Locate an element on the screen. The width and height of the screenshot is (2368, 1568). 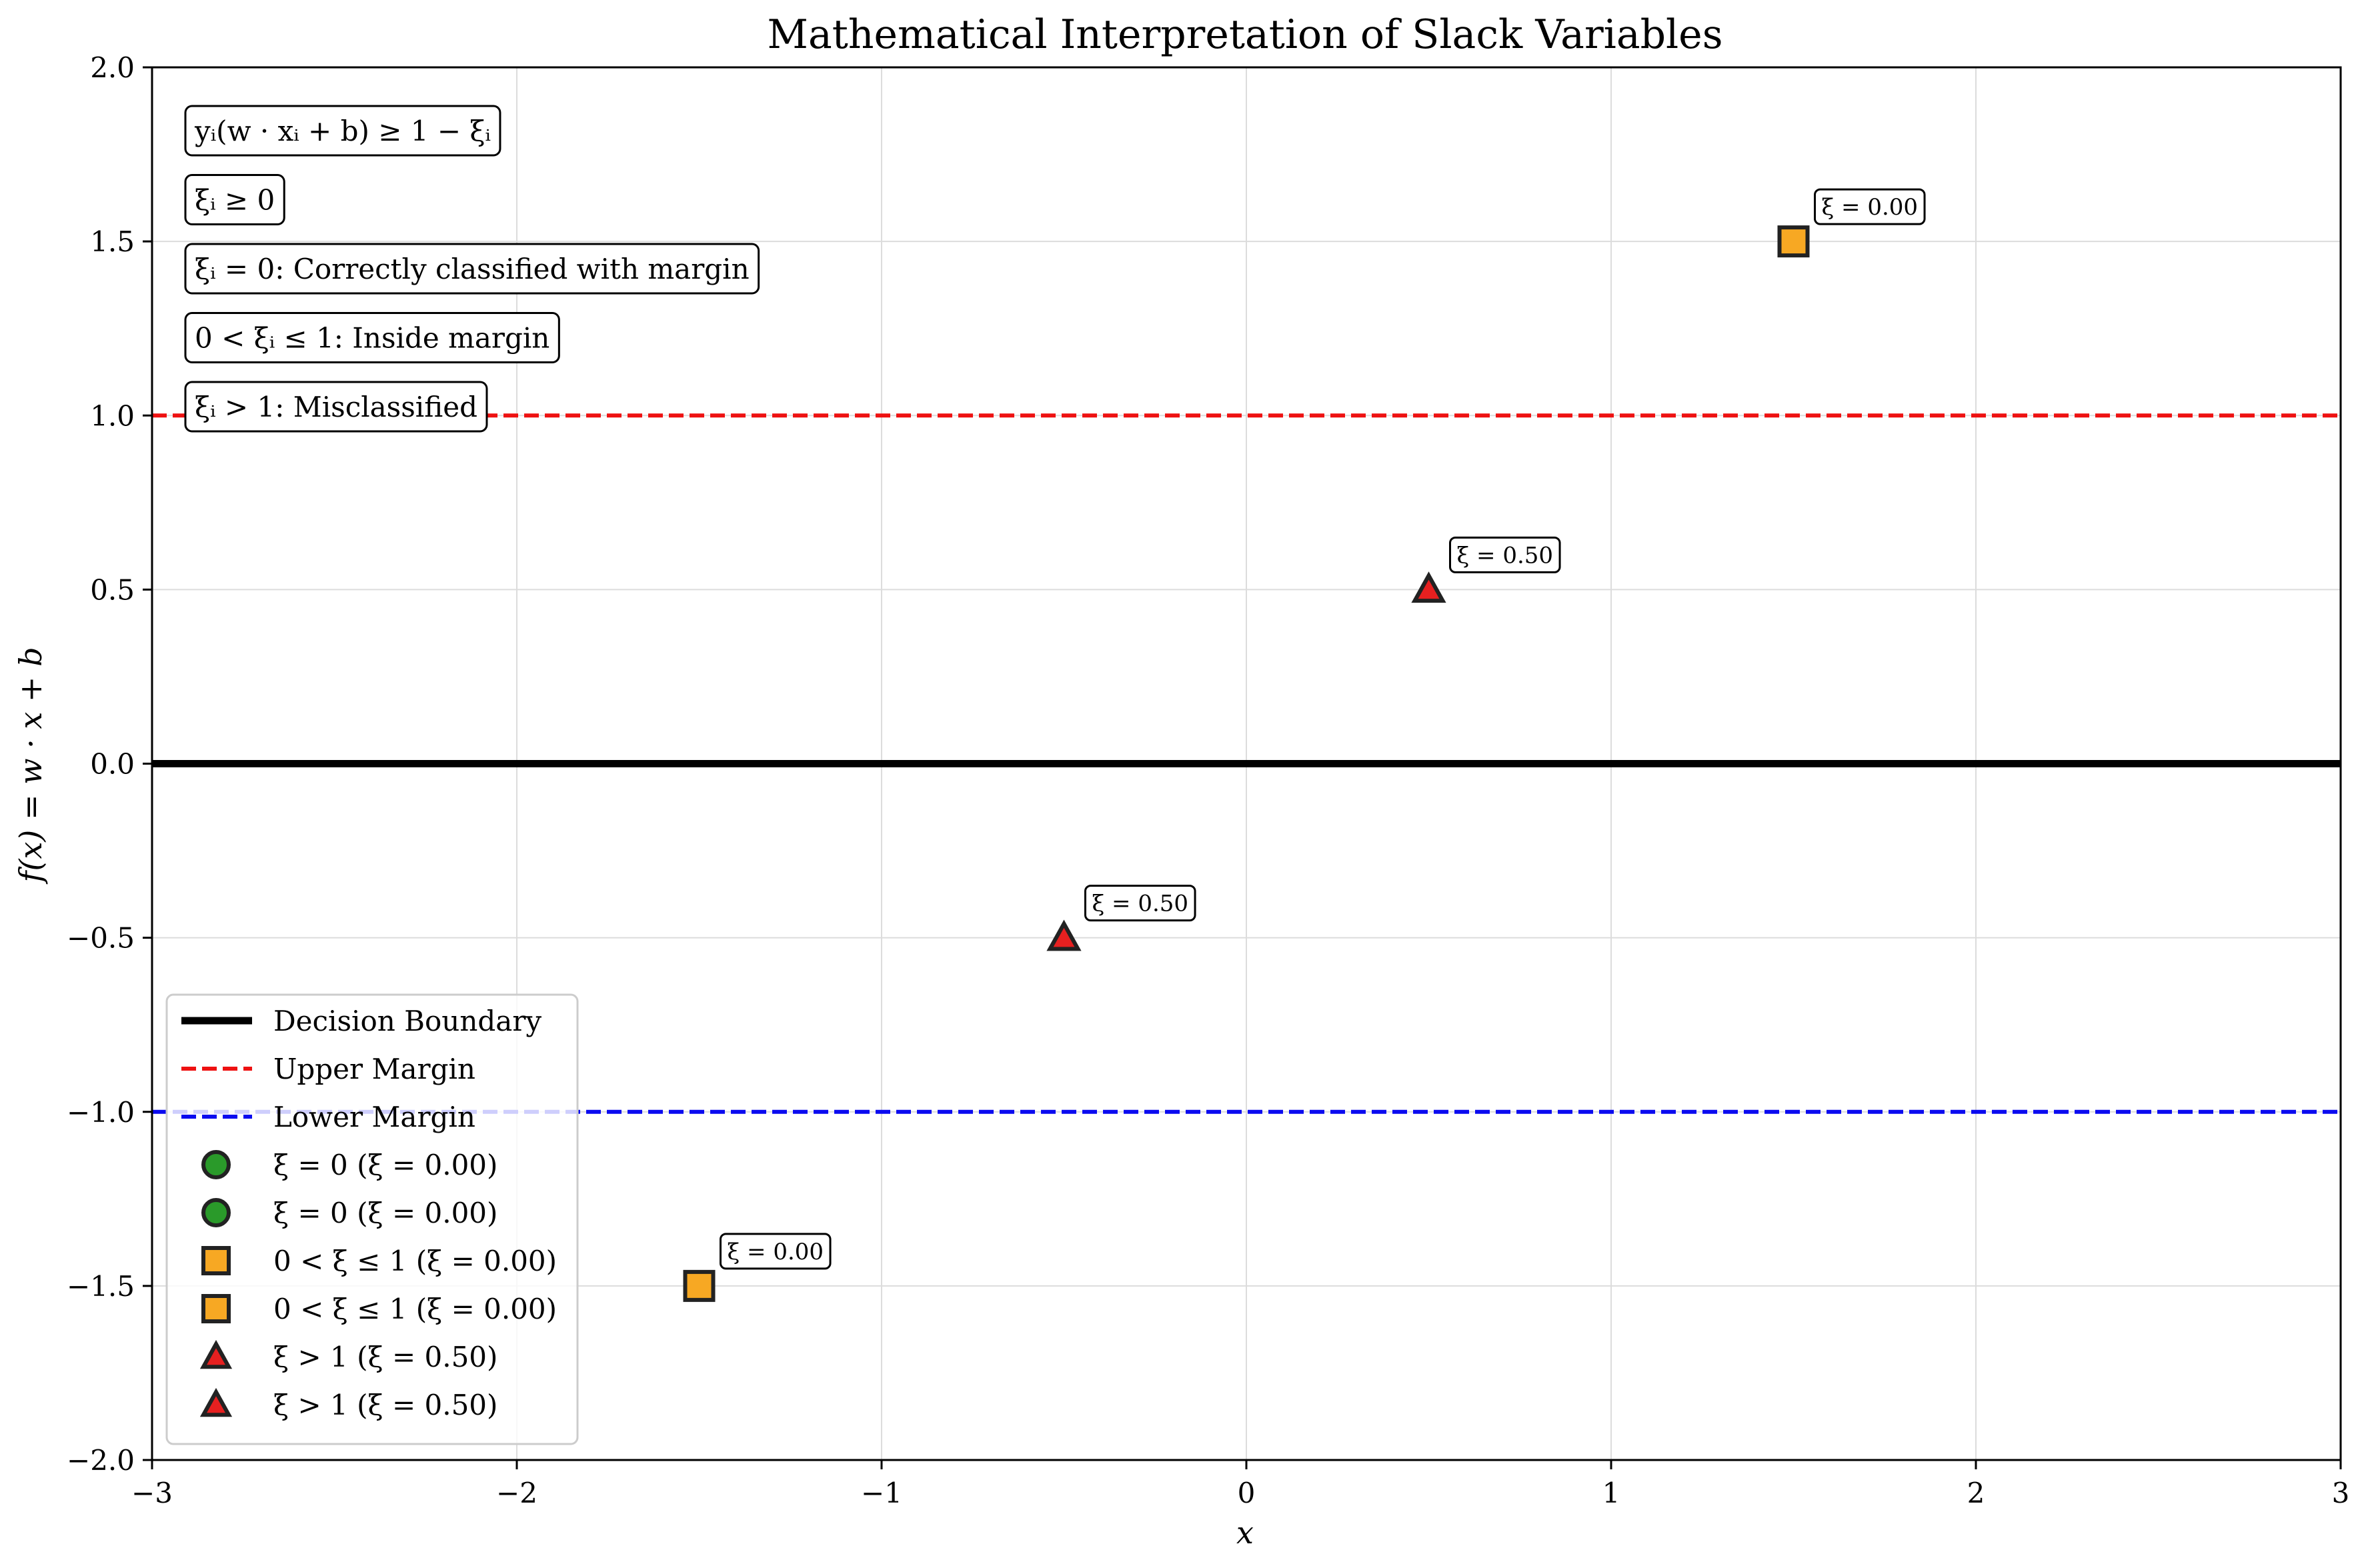
legend-item: Lower Margin is located at coordinates (328, 1117).